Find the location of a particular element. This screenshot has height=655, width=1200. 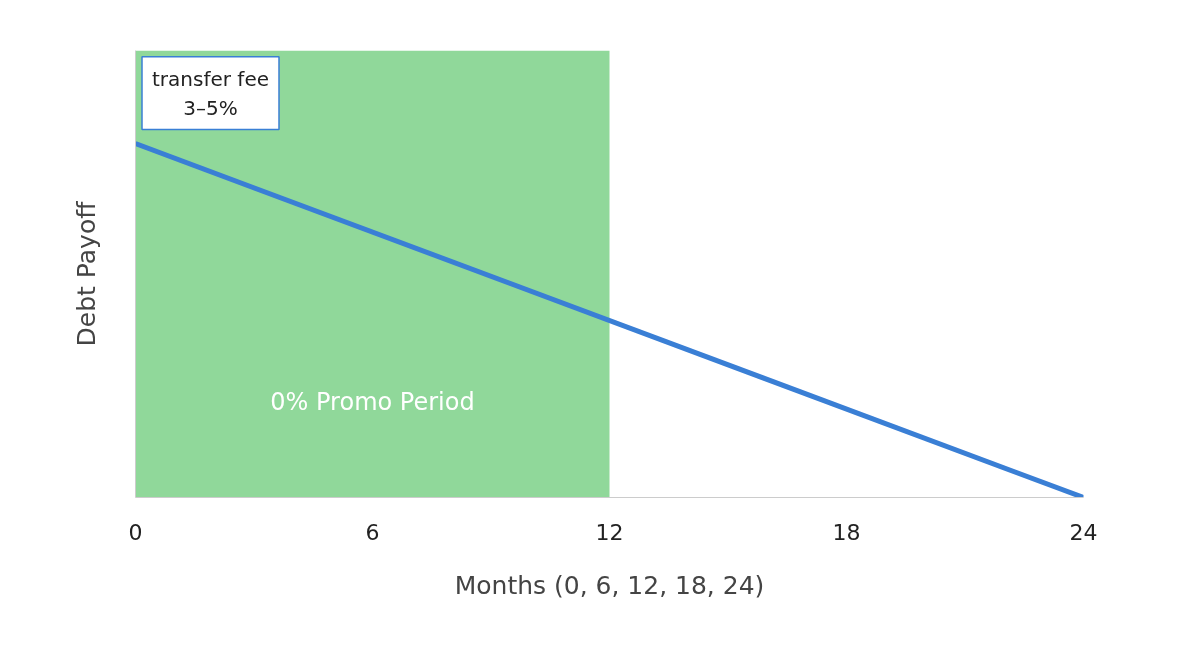

x-tick-label: 12 is located at coordinates (609, 532).